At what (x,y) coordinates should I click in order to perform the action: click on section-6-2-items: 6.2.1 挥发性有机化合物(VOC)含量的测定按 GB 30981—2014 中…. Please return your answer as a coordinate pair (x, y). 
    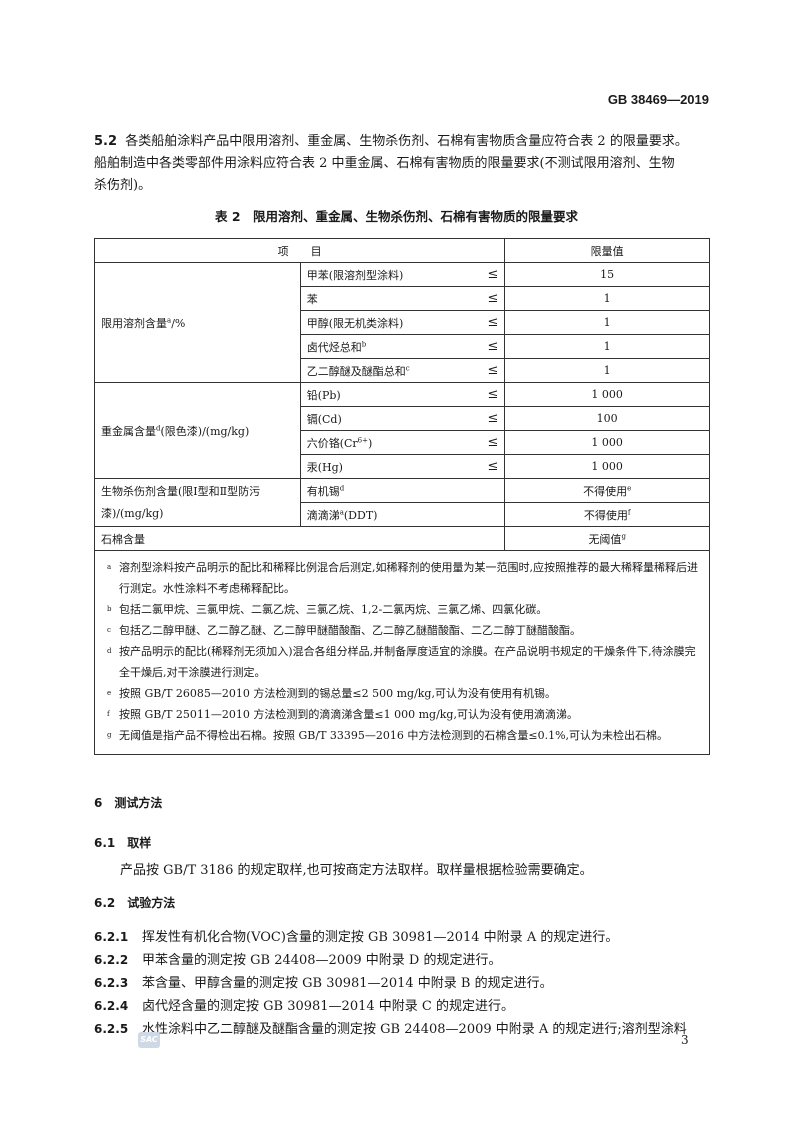
    Looking at the image, I should click on (390, 983).